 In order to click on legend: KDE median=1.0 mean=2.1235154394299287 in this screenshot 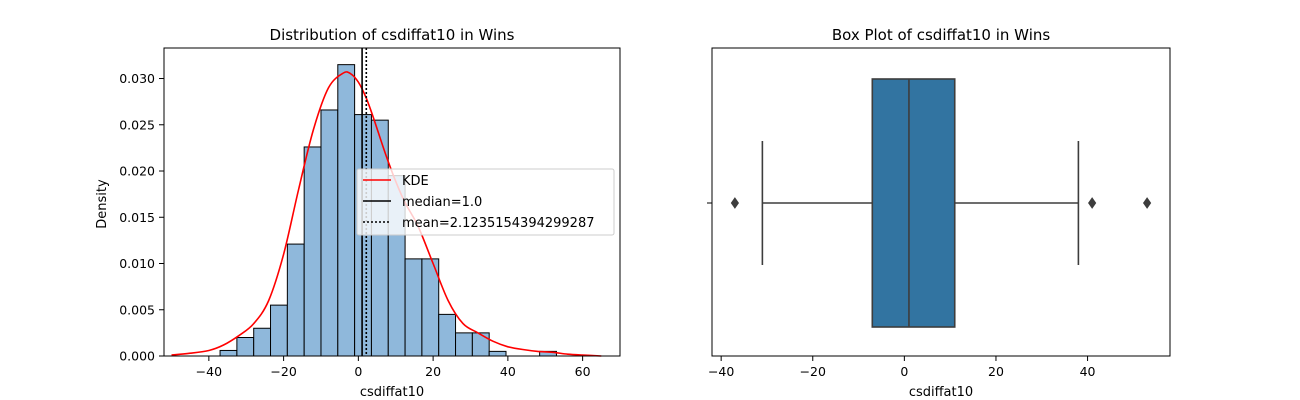, I will do `click(485, 202)`.